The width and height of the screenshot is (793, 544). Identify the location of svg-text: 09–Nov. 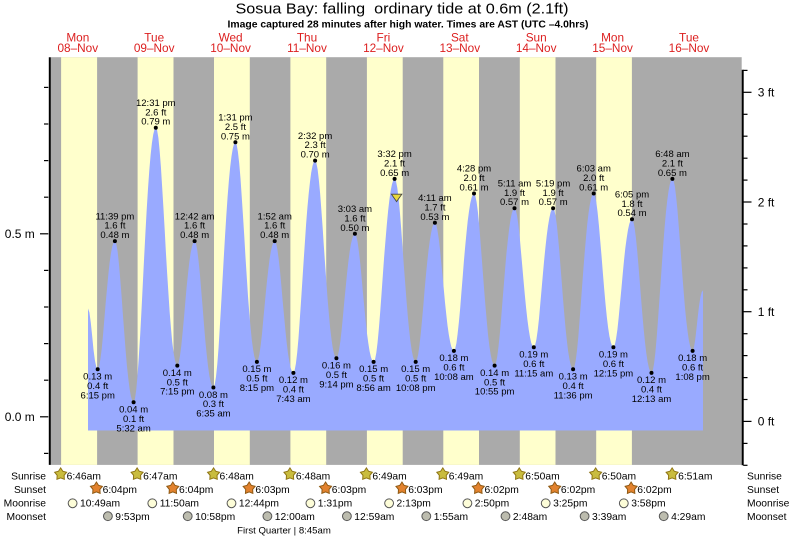
(154, 48).